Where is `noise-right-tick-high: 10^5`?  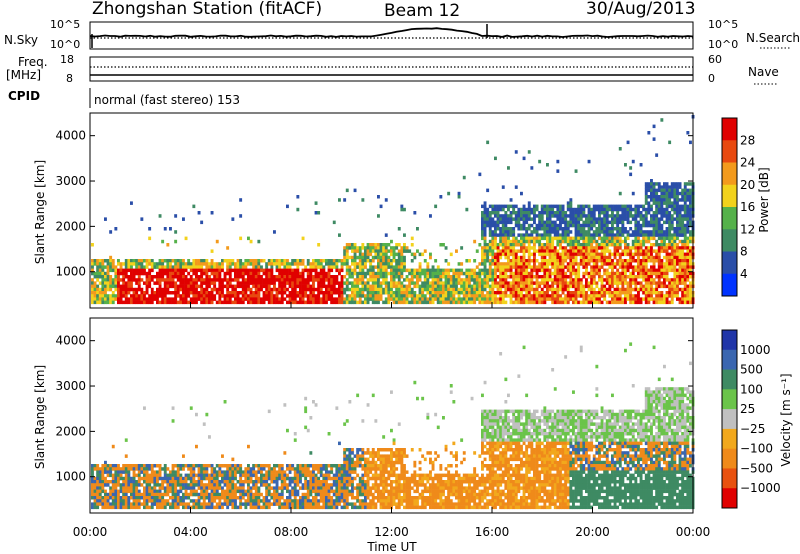 noise-right-tick-high: 10^5 is located at coordinates (723, 24).